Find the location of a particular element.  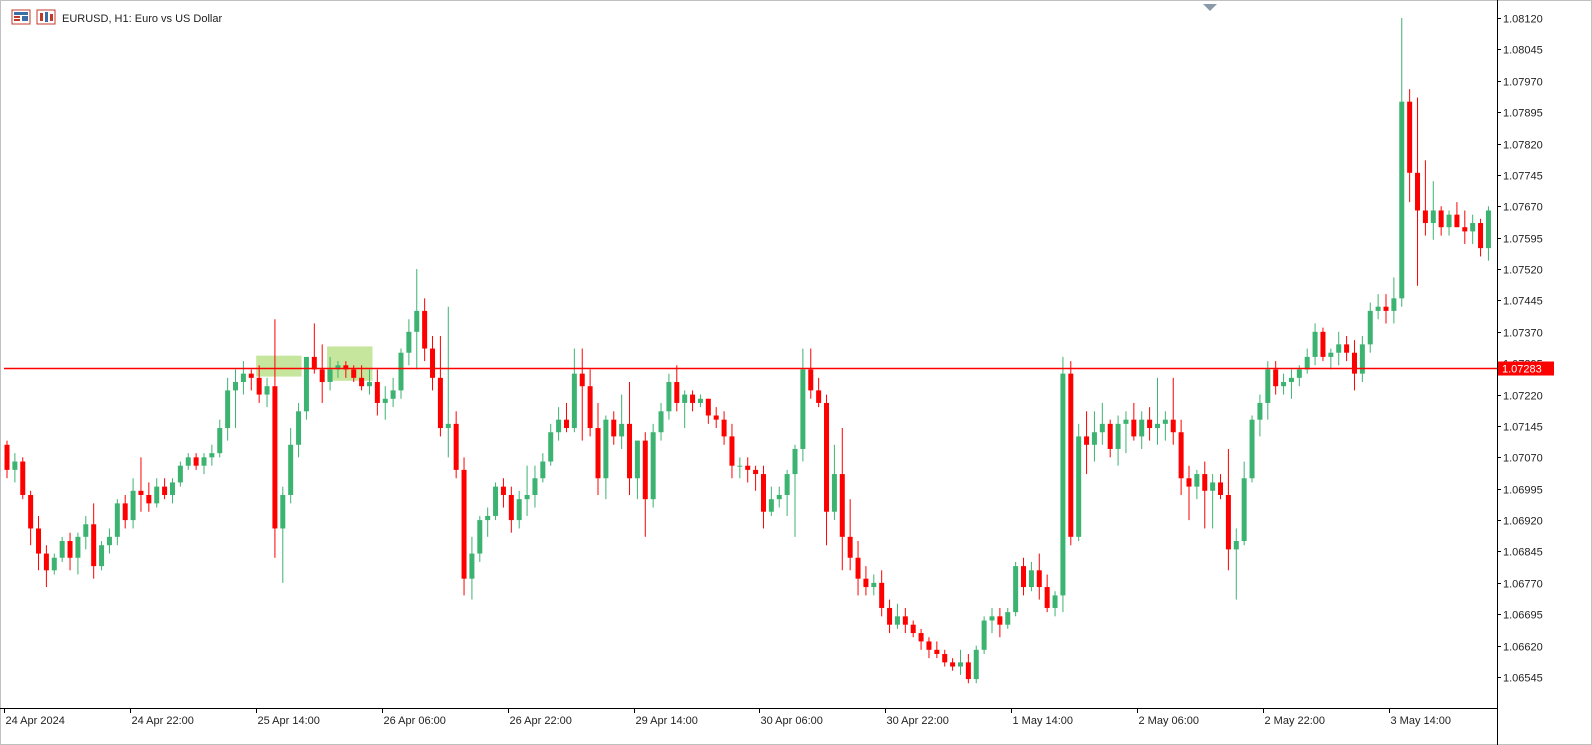

symbol-icon is located at coordinates (46, 17).